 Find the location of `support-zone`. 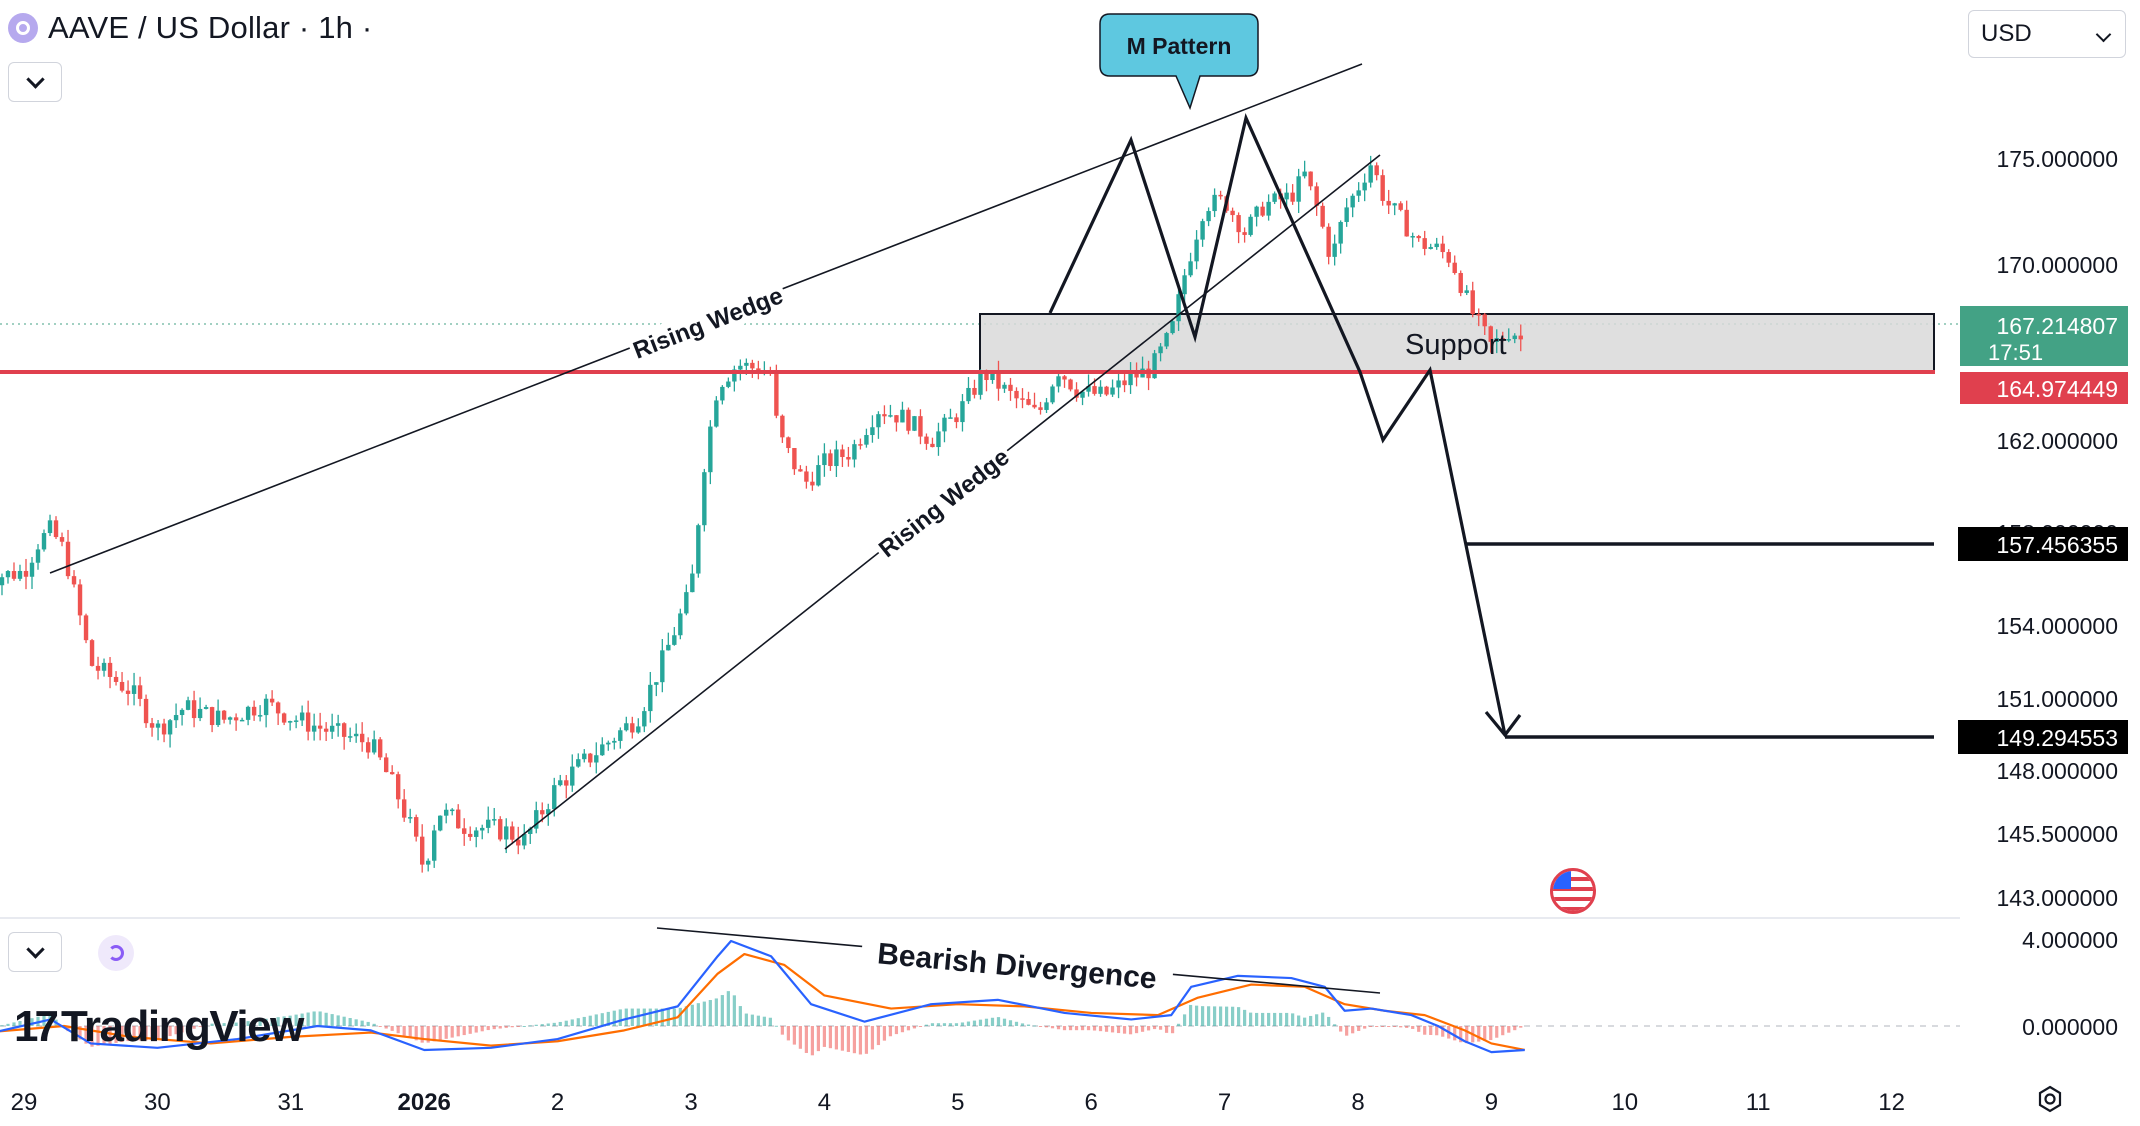

support-zone is located at coordinates (1457, 342).